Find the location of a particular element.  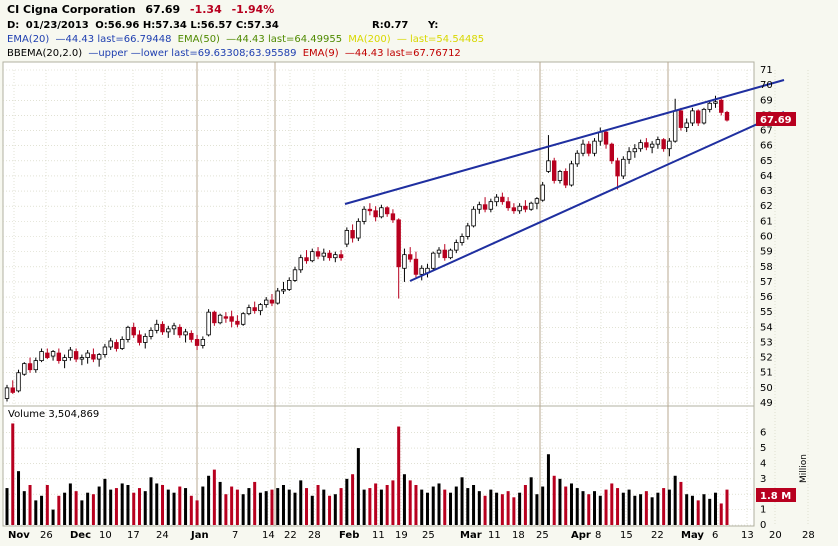

price-tick-label: 69 is located at coordinates (766, 100).